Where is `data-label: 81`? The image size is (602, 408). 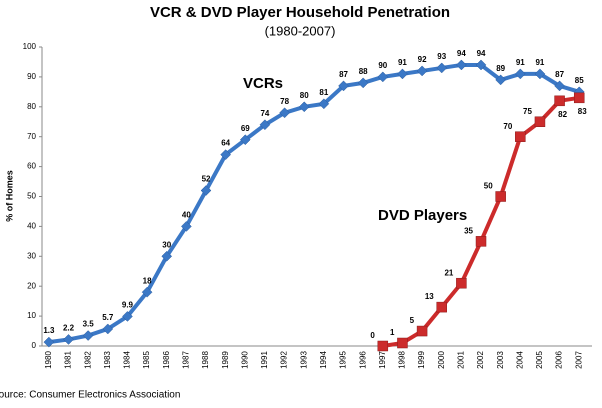
data-label: 81 is located at coordinates (323, 92).